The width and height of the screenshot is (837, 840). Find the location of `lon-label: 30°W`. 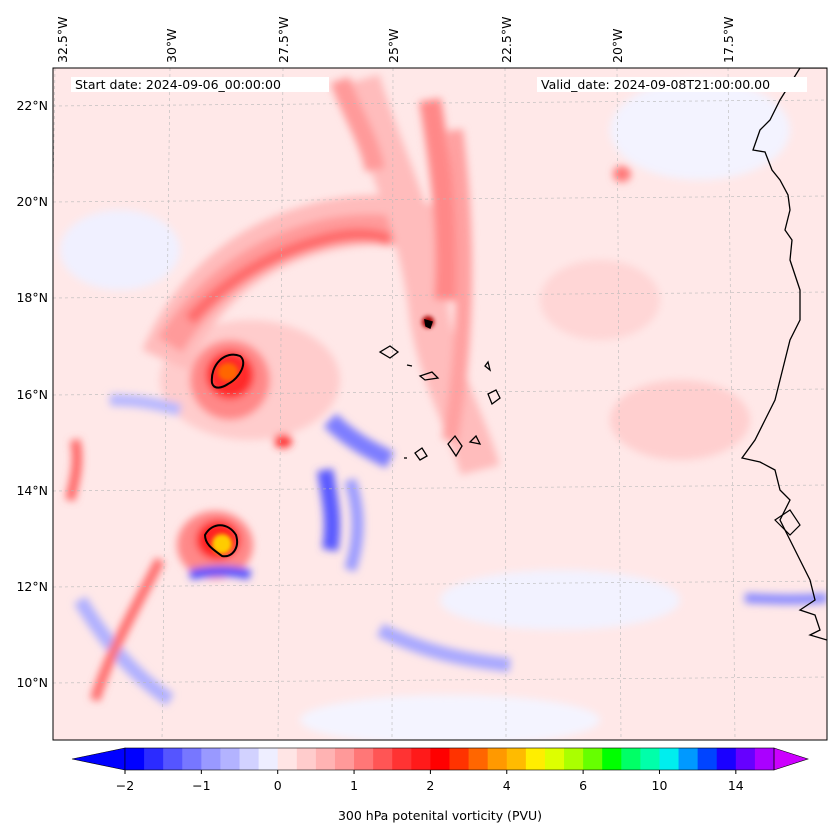

lon-label: 30°W is located at coordinates (171, 45).